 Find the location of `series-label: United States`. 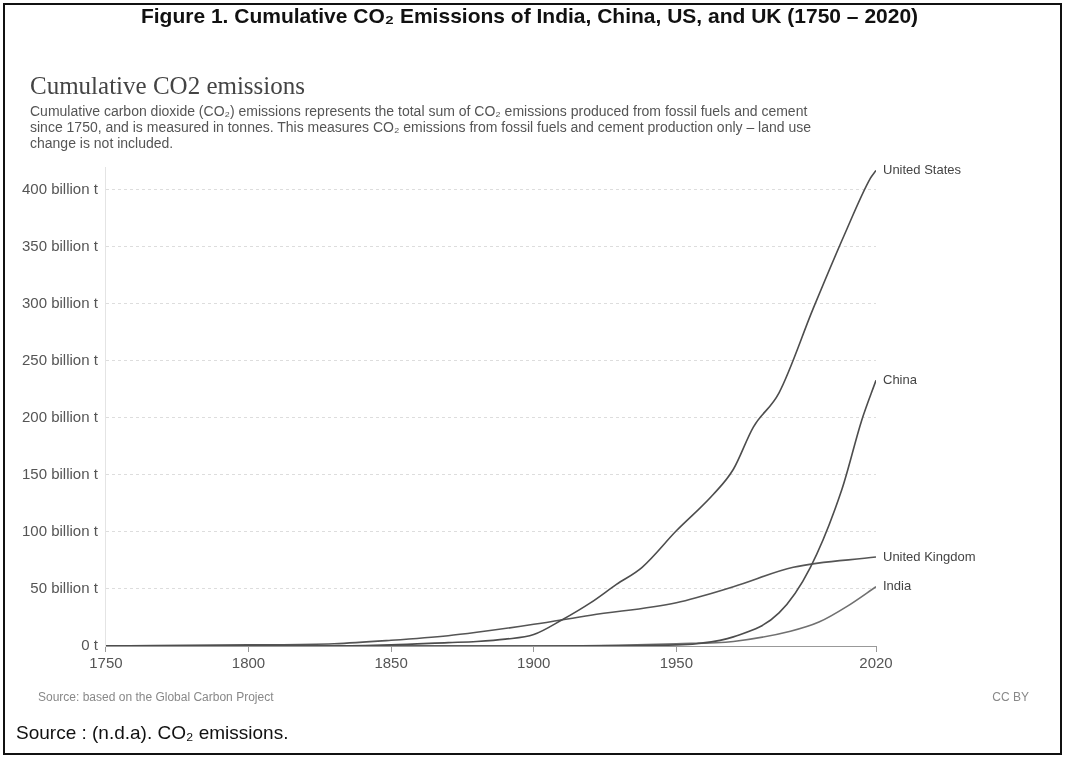

series-label: United States is located at coordinates (922, 169).